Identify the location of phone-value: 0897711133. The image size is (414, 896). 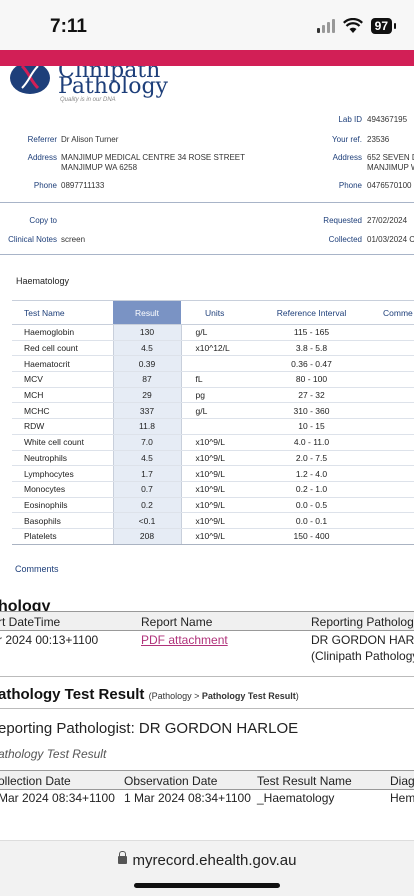
(83, 185).